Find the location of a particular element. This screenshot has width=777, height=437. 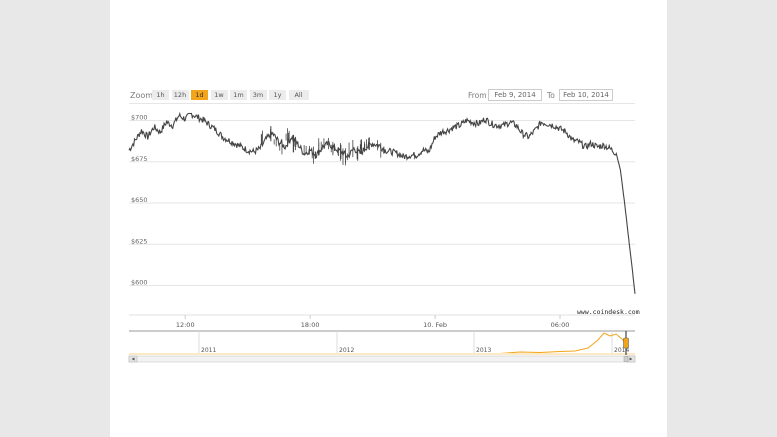

x-tick-label: 10. Feb is located at coordinates (435, 325).